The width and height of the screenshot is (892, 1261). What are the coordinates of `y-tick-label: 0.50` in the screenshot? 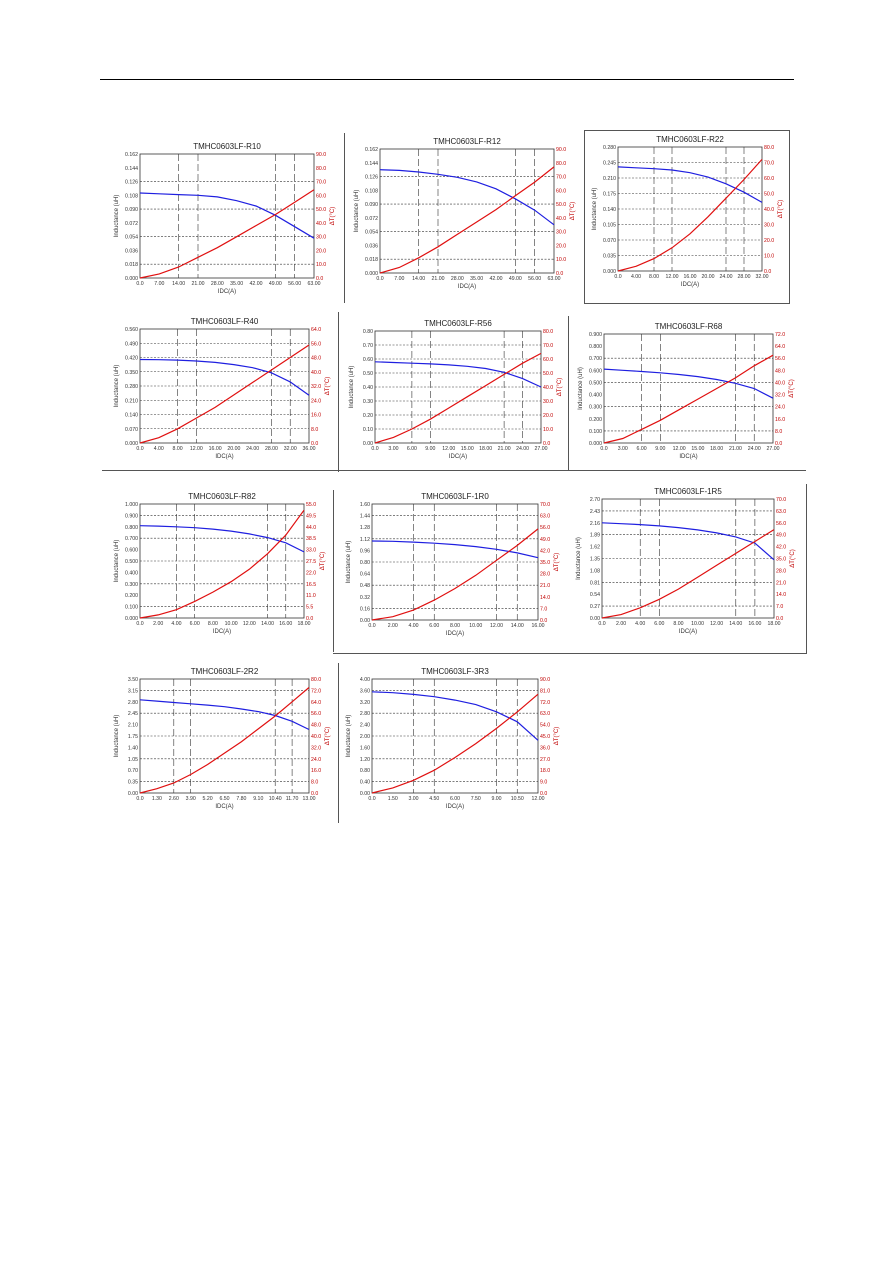 It's located at (368, 374).